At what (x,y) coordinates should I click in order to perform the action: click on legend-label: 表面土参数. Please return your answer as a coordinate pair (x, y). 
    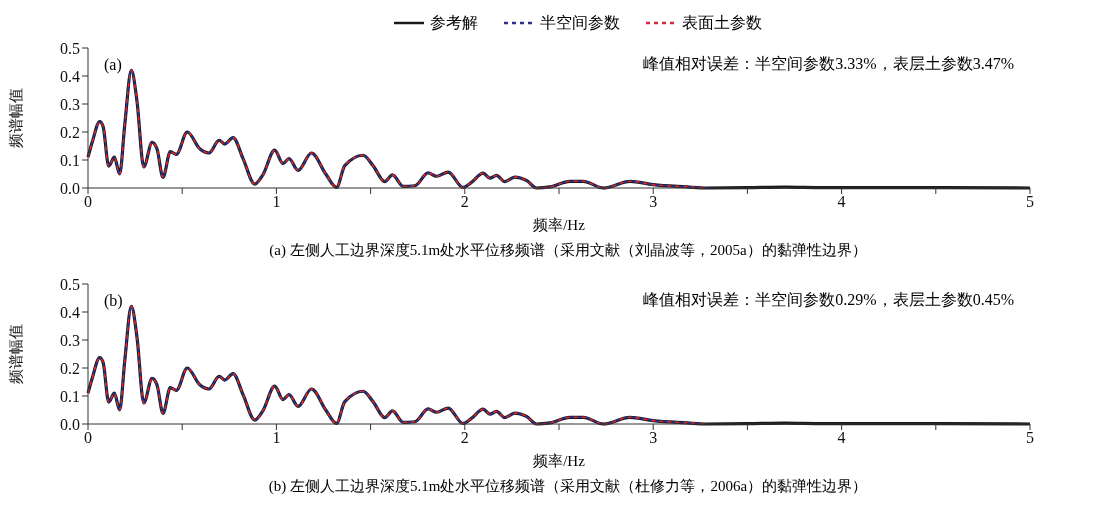
    Looking at the image, I should click on (722, 22).